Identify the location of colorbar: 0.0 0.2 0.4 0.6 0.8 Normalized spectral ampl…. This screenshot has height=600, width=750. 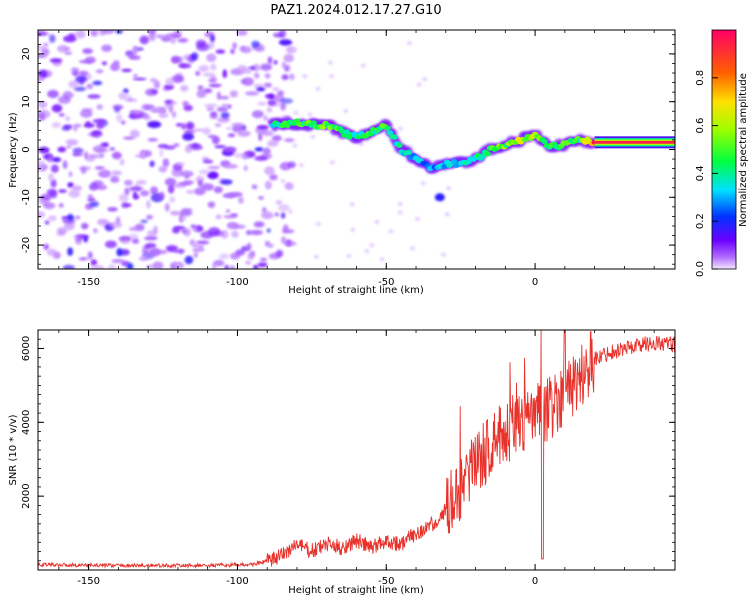
(722, 153).